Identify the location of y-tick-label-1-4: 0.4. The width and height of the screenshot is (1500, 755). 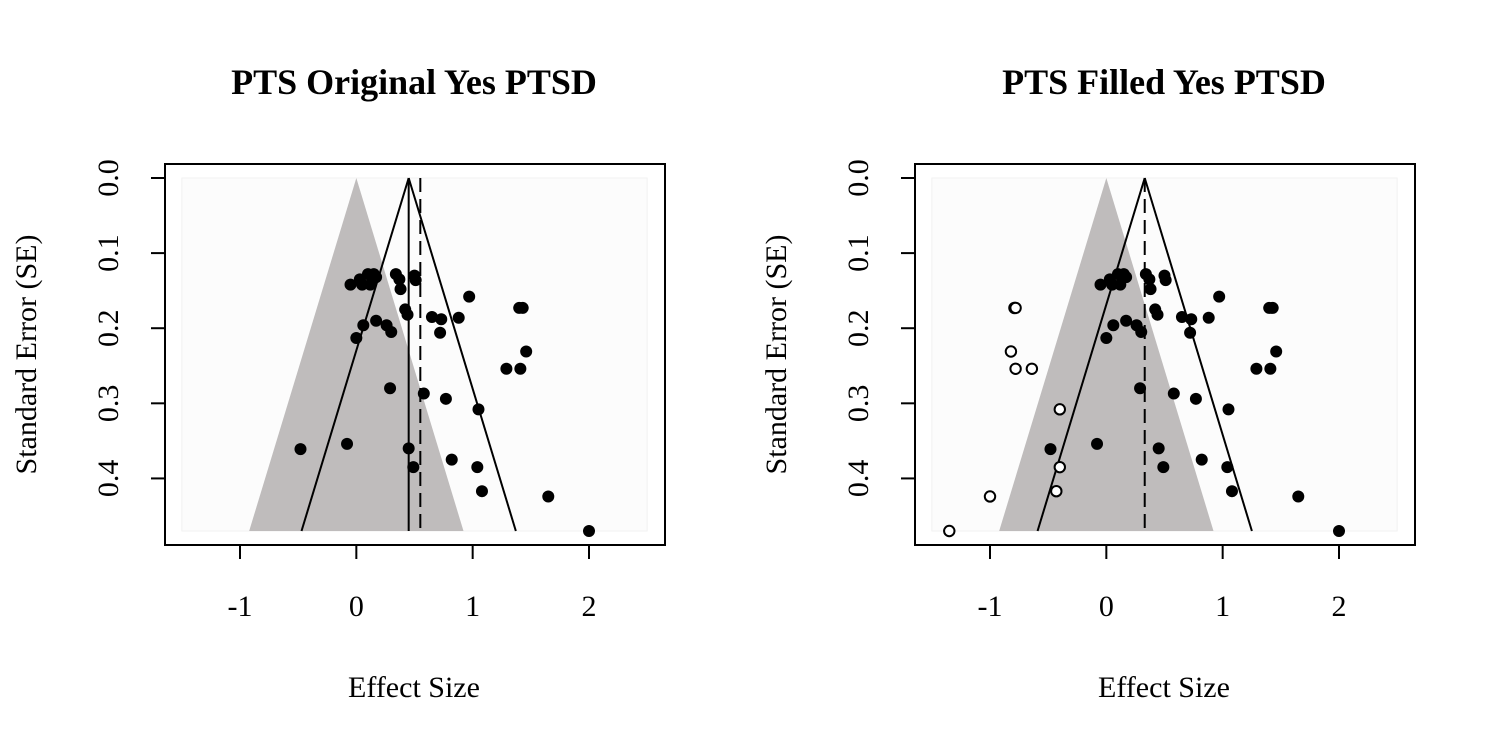
(108, 479).